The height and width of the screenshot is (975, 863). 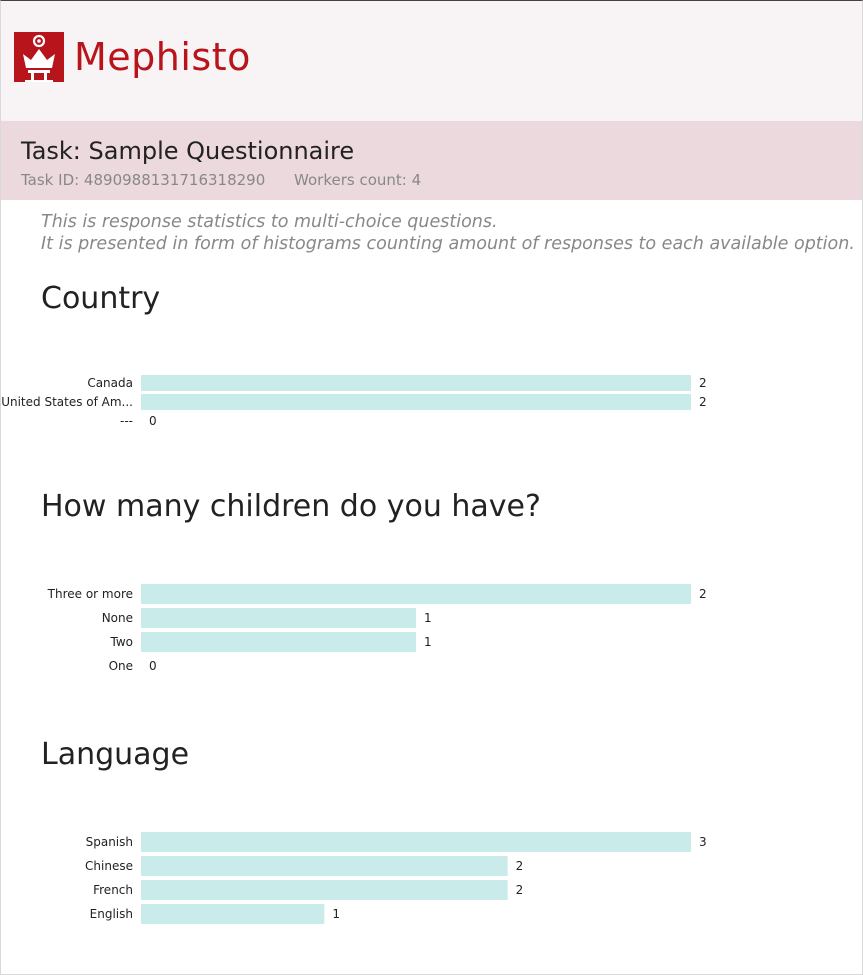 What do you see at coordinates (188, 151) in the screenshot?
I see `task-title: Task: Sample Questionnaire` at bounding box center [188, 151].